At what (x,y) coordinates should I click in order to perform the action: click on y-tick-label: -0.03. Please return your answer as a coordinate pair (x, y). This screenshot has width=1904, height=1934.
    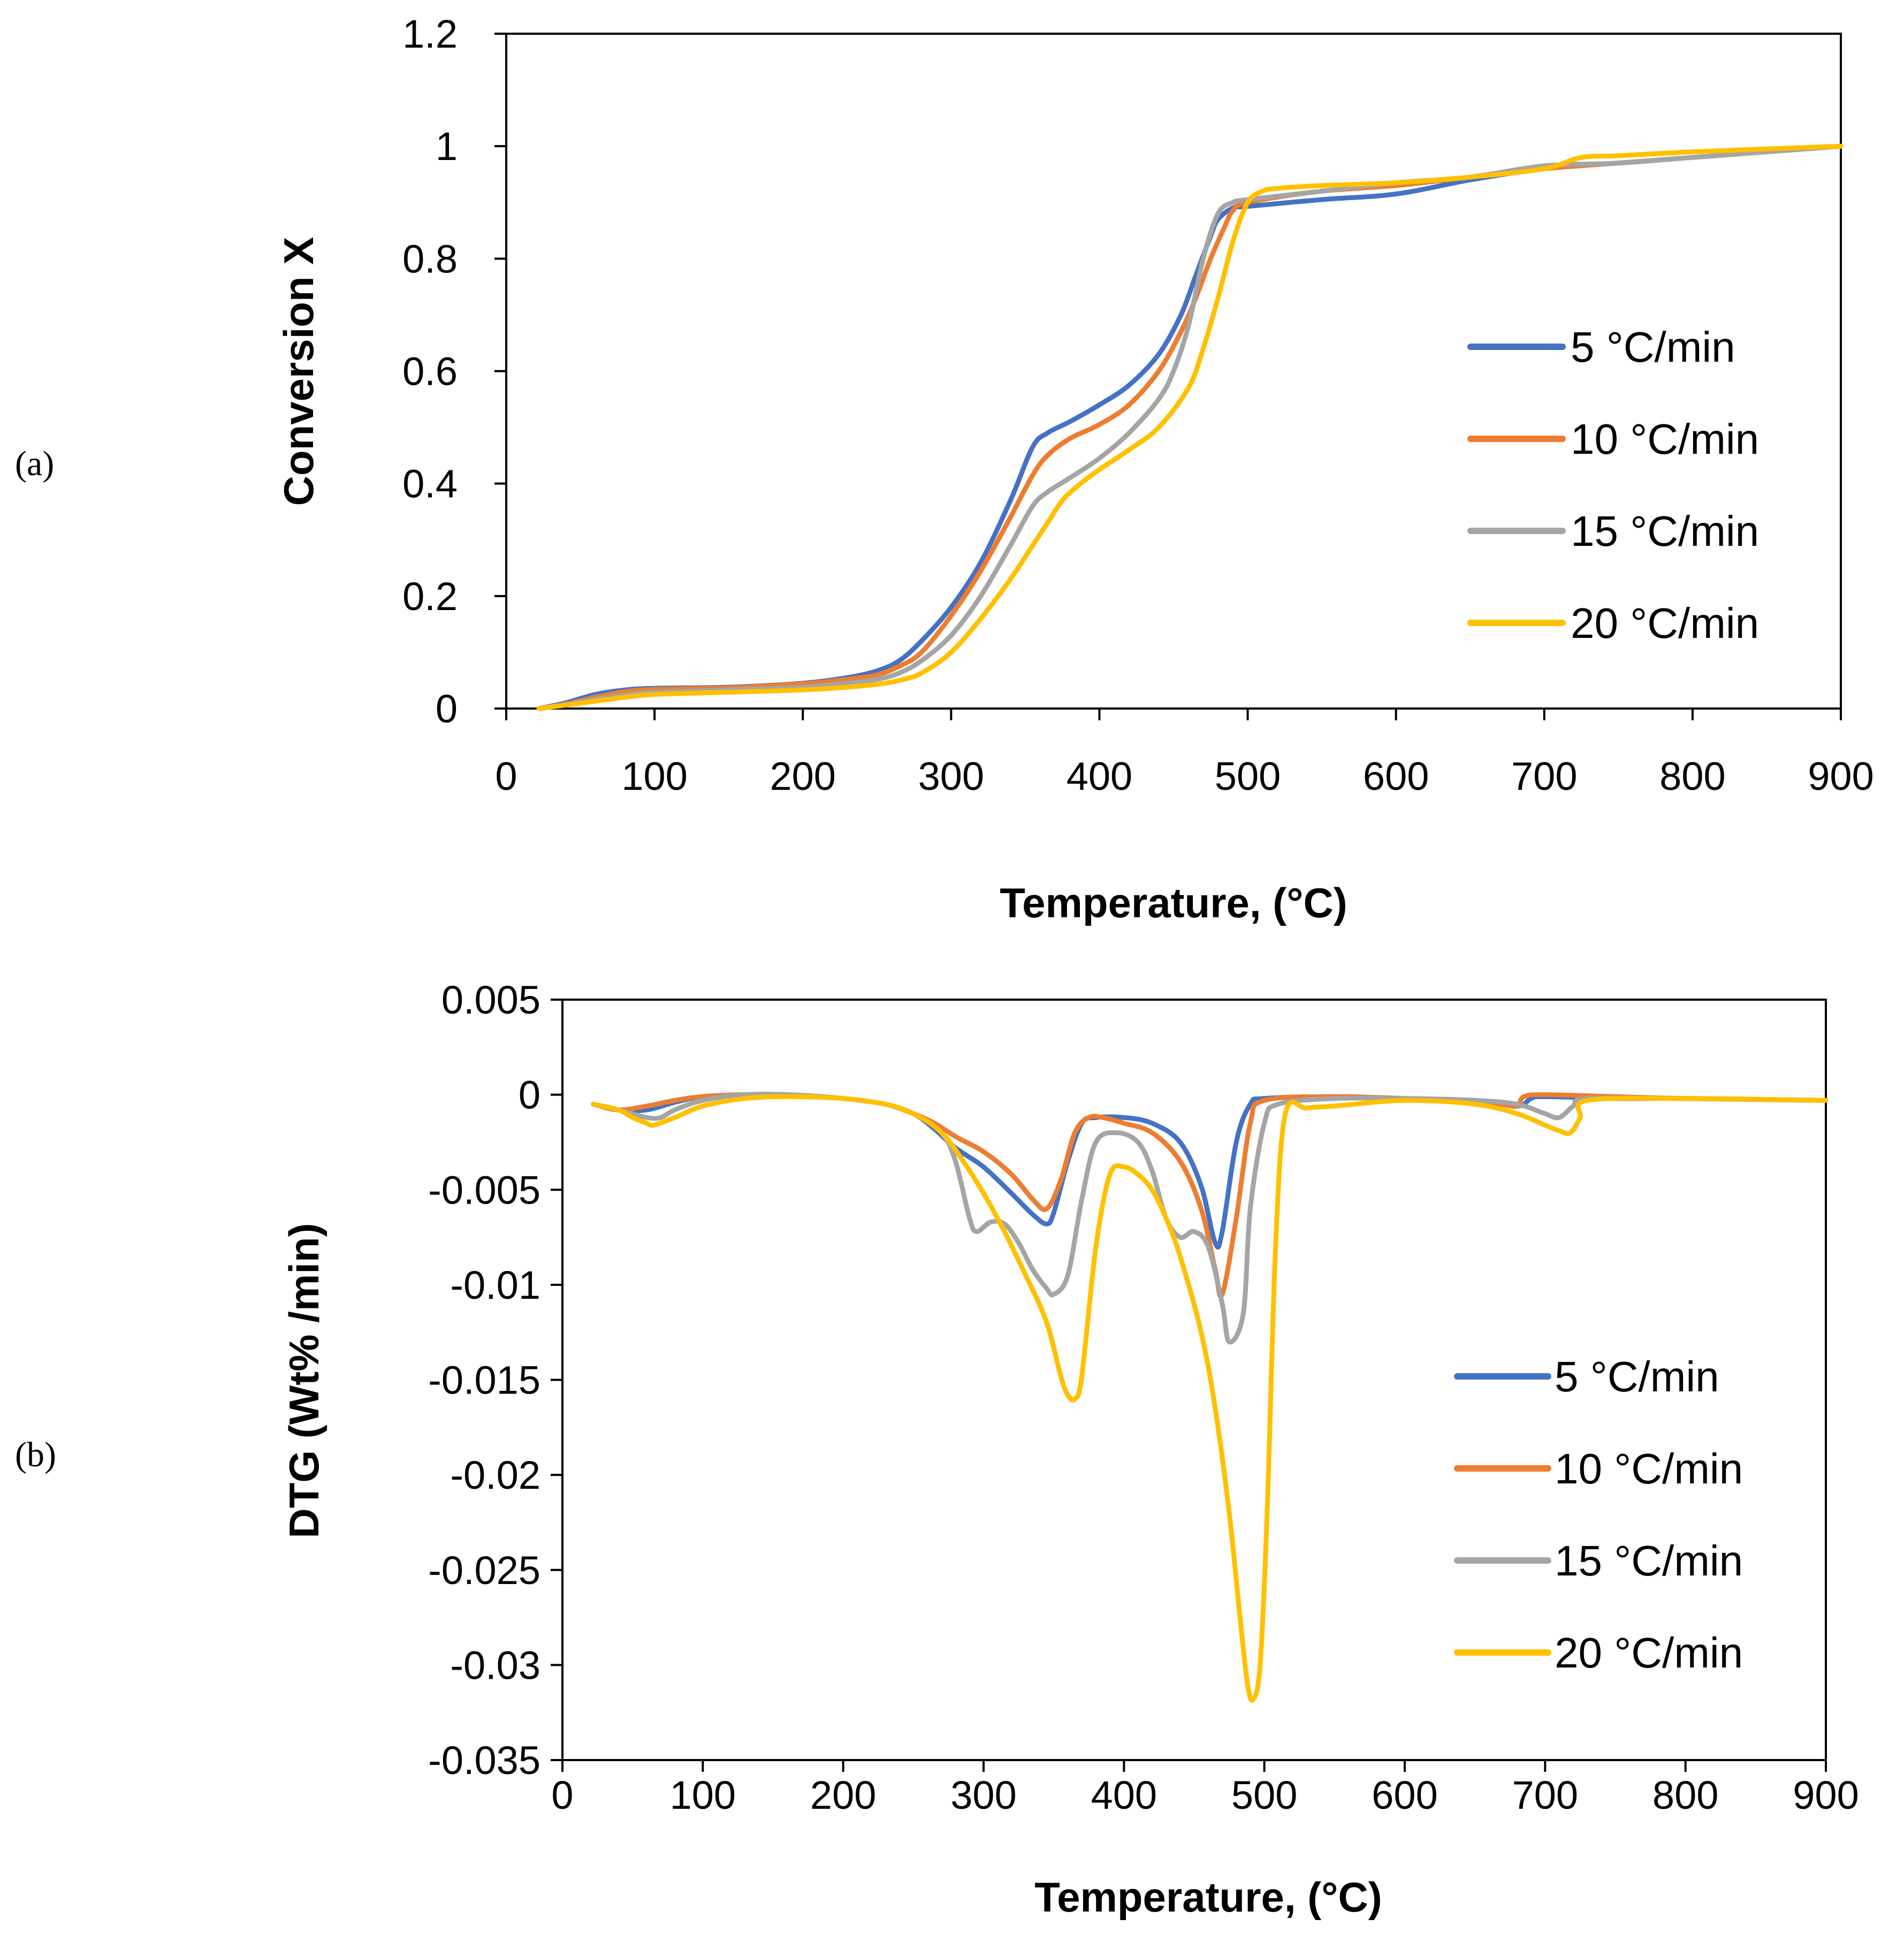
    Looking at the image, I should click on (495, 1665).